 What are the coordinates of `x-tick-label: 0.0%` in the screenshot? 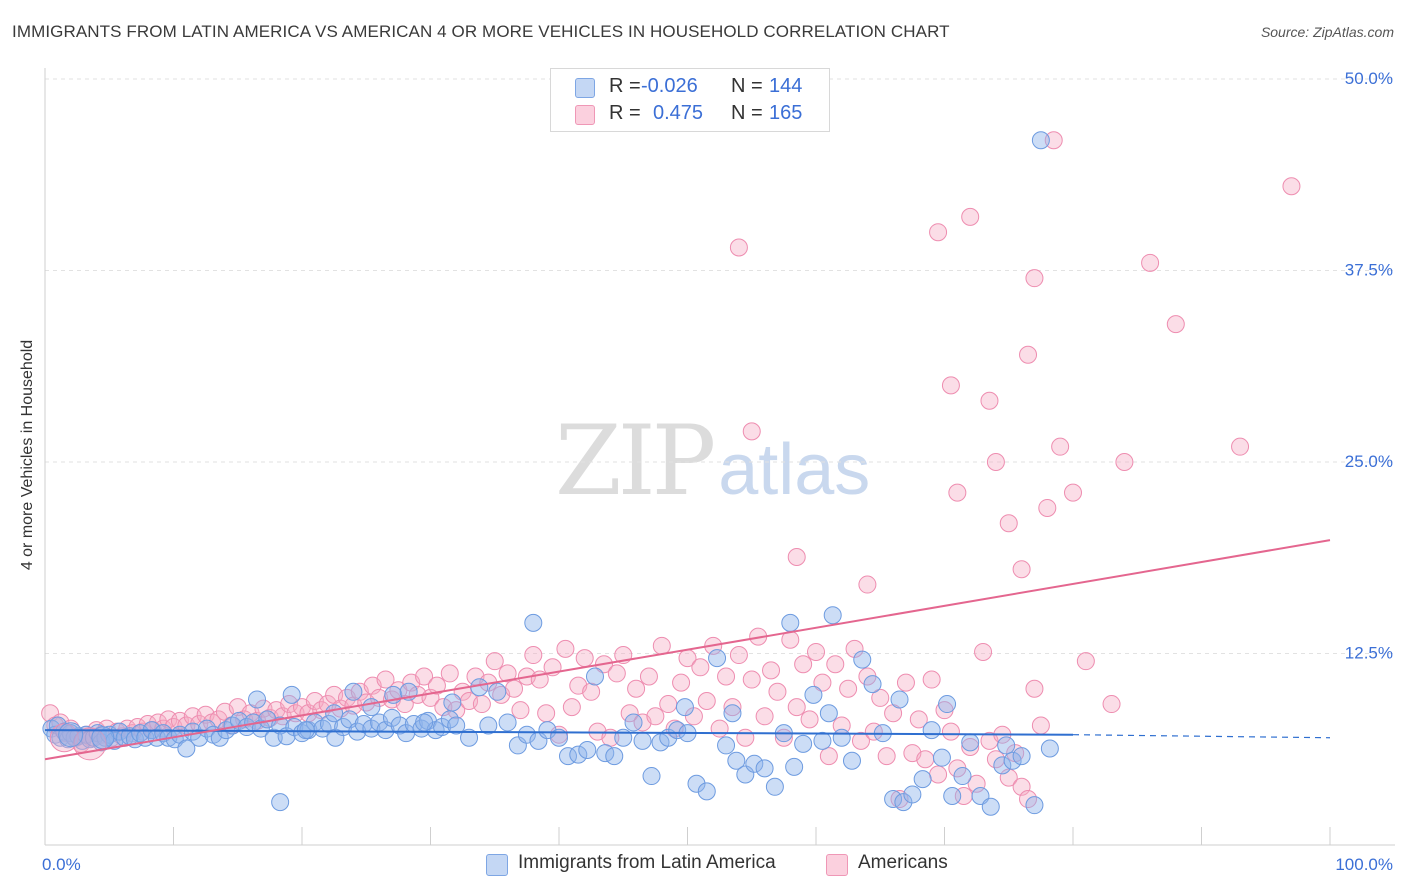 It's located at (61, 864).